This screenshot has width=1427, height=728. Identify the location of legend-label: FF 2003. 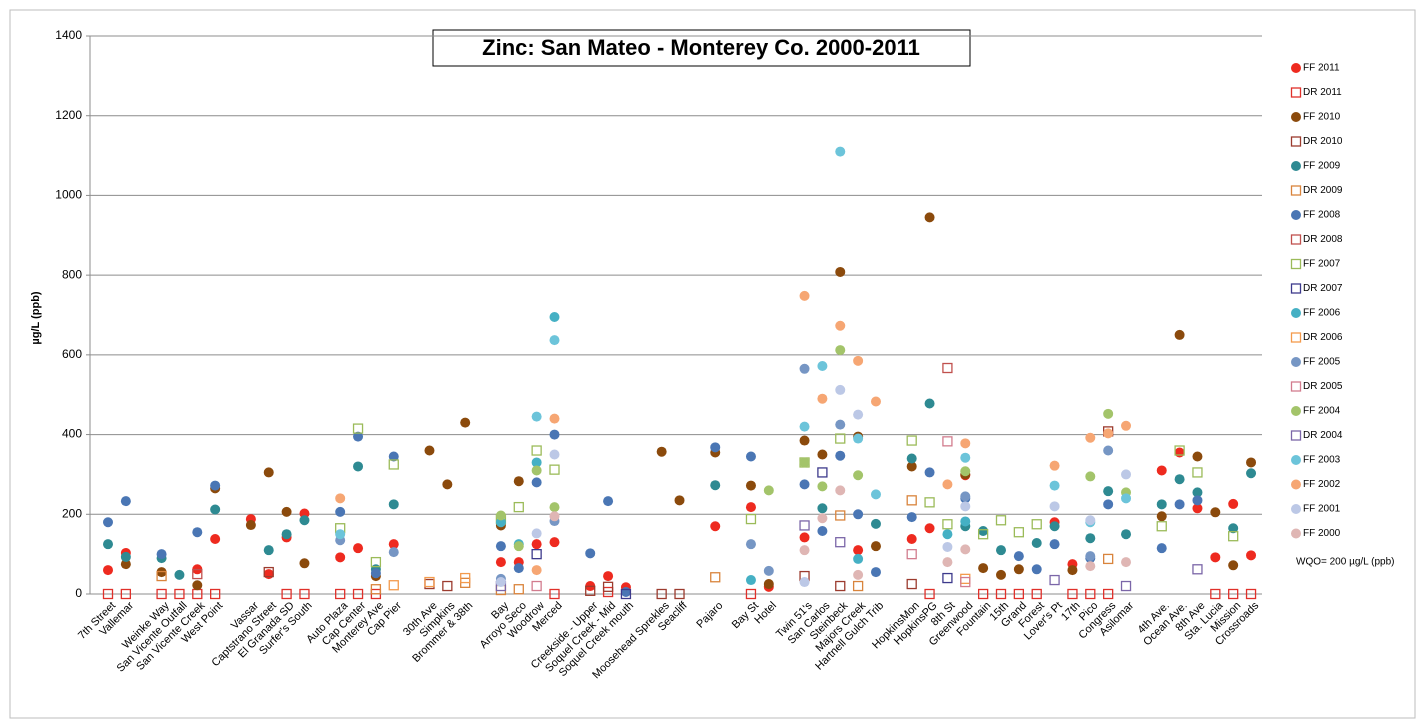
(1322, 460).